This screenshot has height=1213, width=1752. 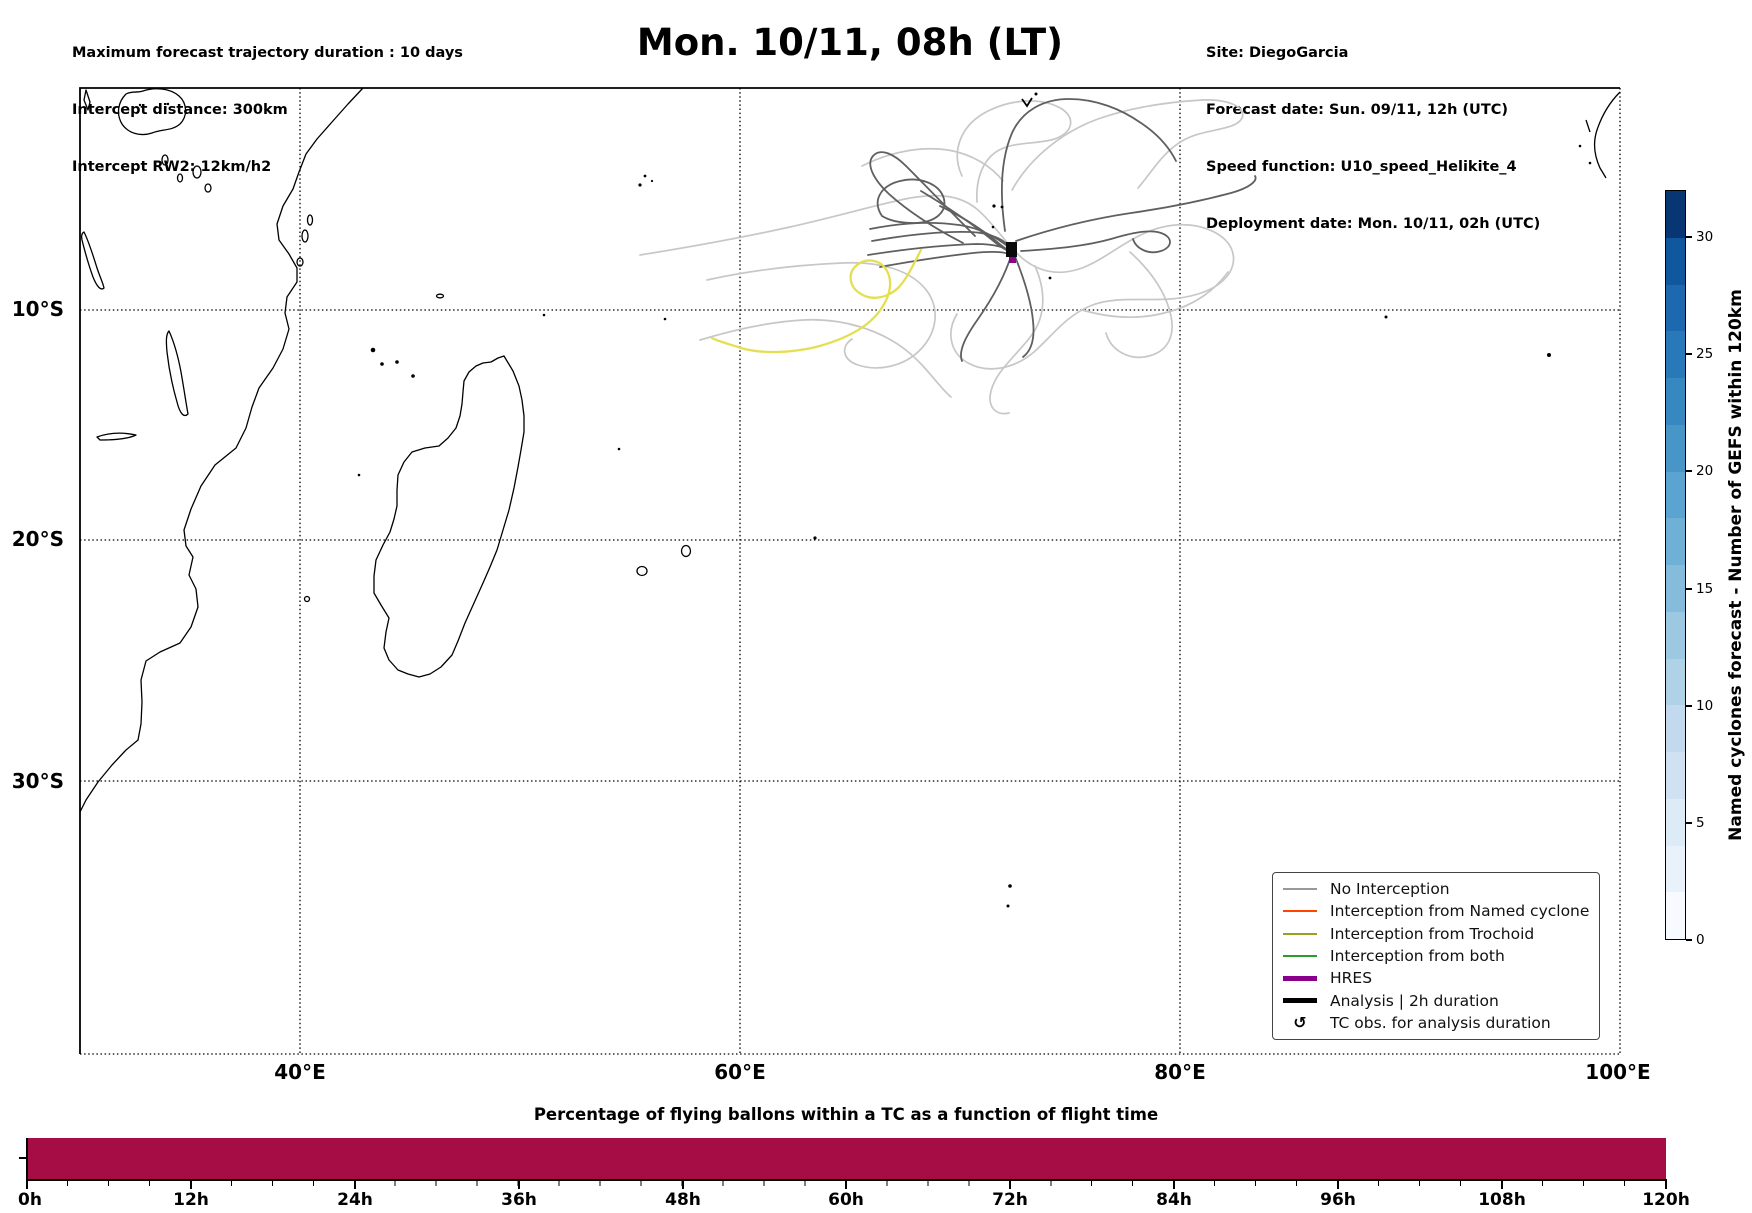 What do you see at coordinates (846, 1158) in the screenshot?
I see `tc-percentage-bar` at bounding box center [846, 1158].